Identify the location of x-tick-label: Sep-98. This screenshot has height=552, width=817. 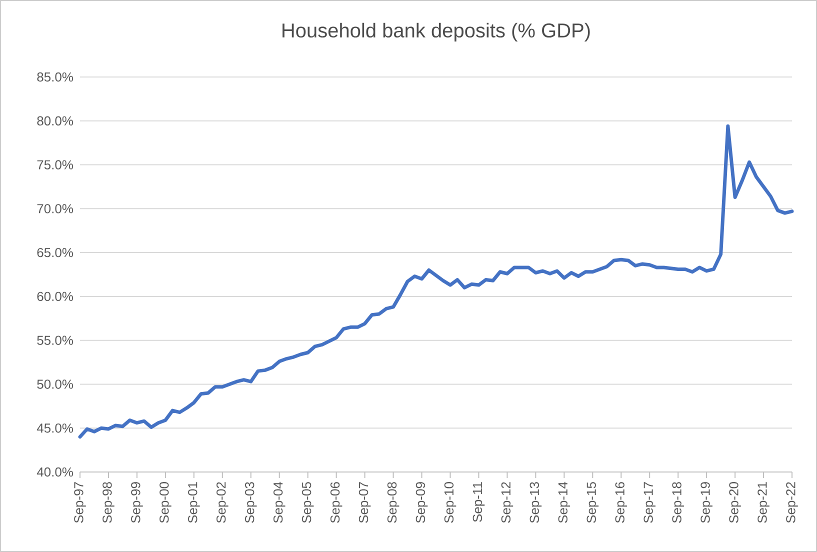
(108, 502).